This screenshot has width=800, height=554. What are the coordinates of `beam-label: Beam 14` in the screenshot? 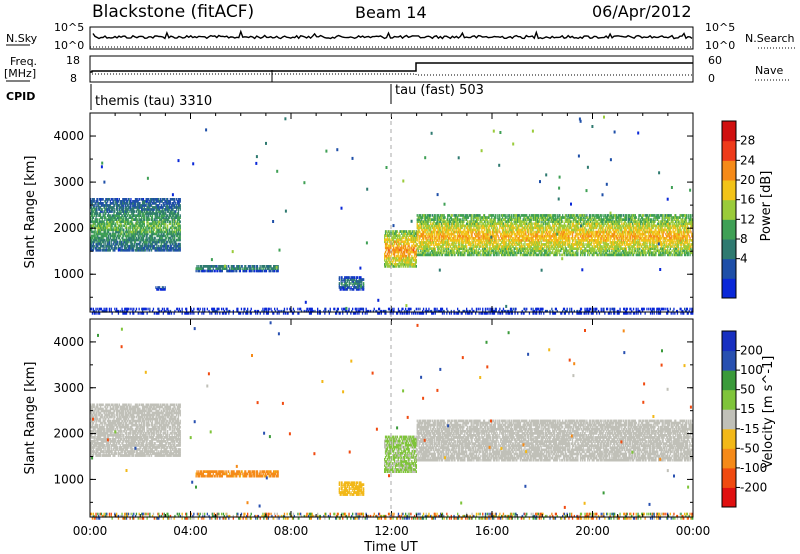 It's located at (391, 12).